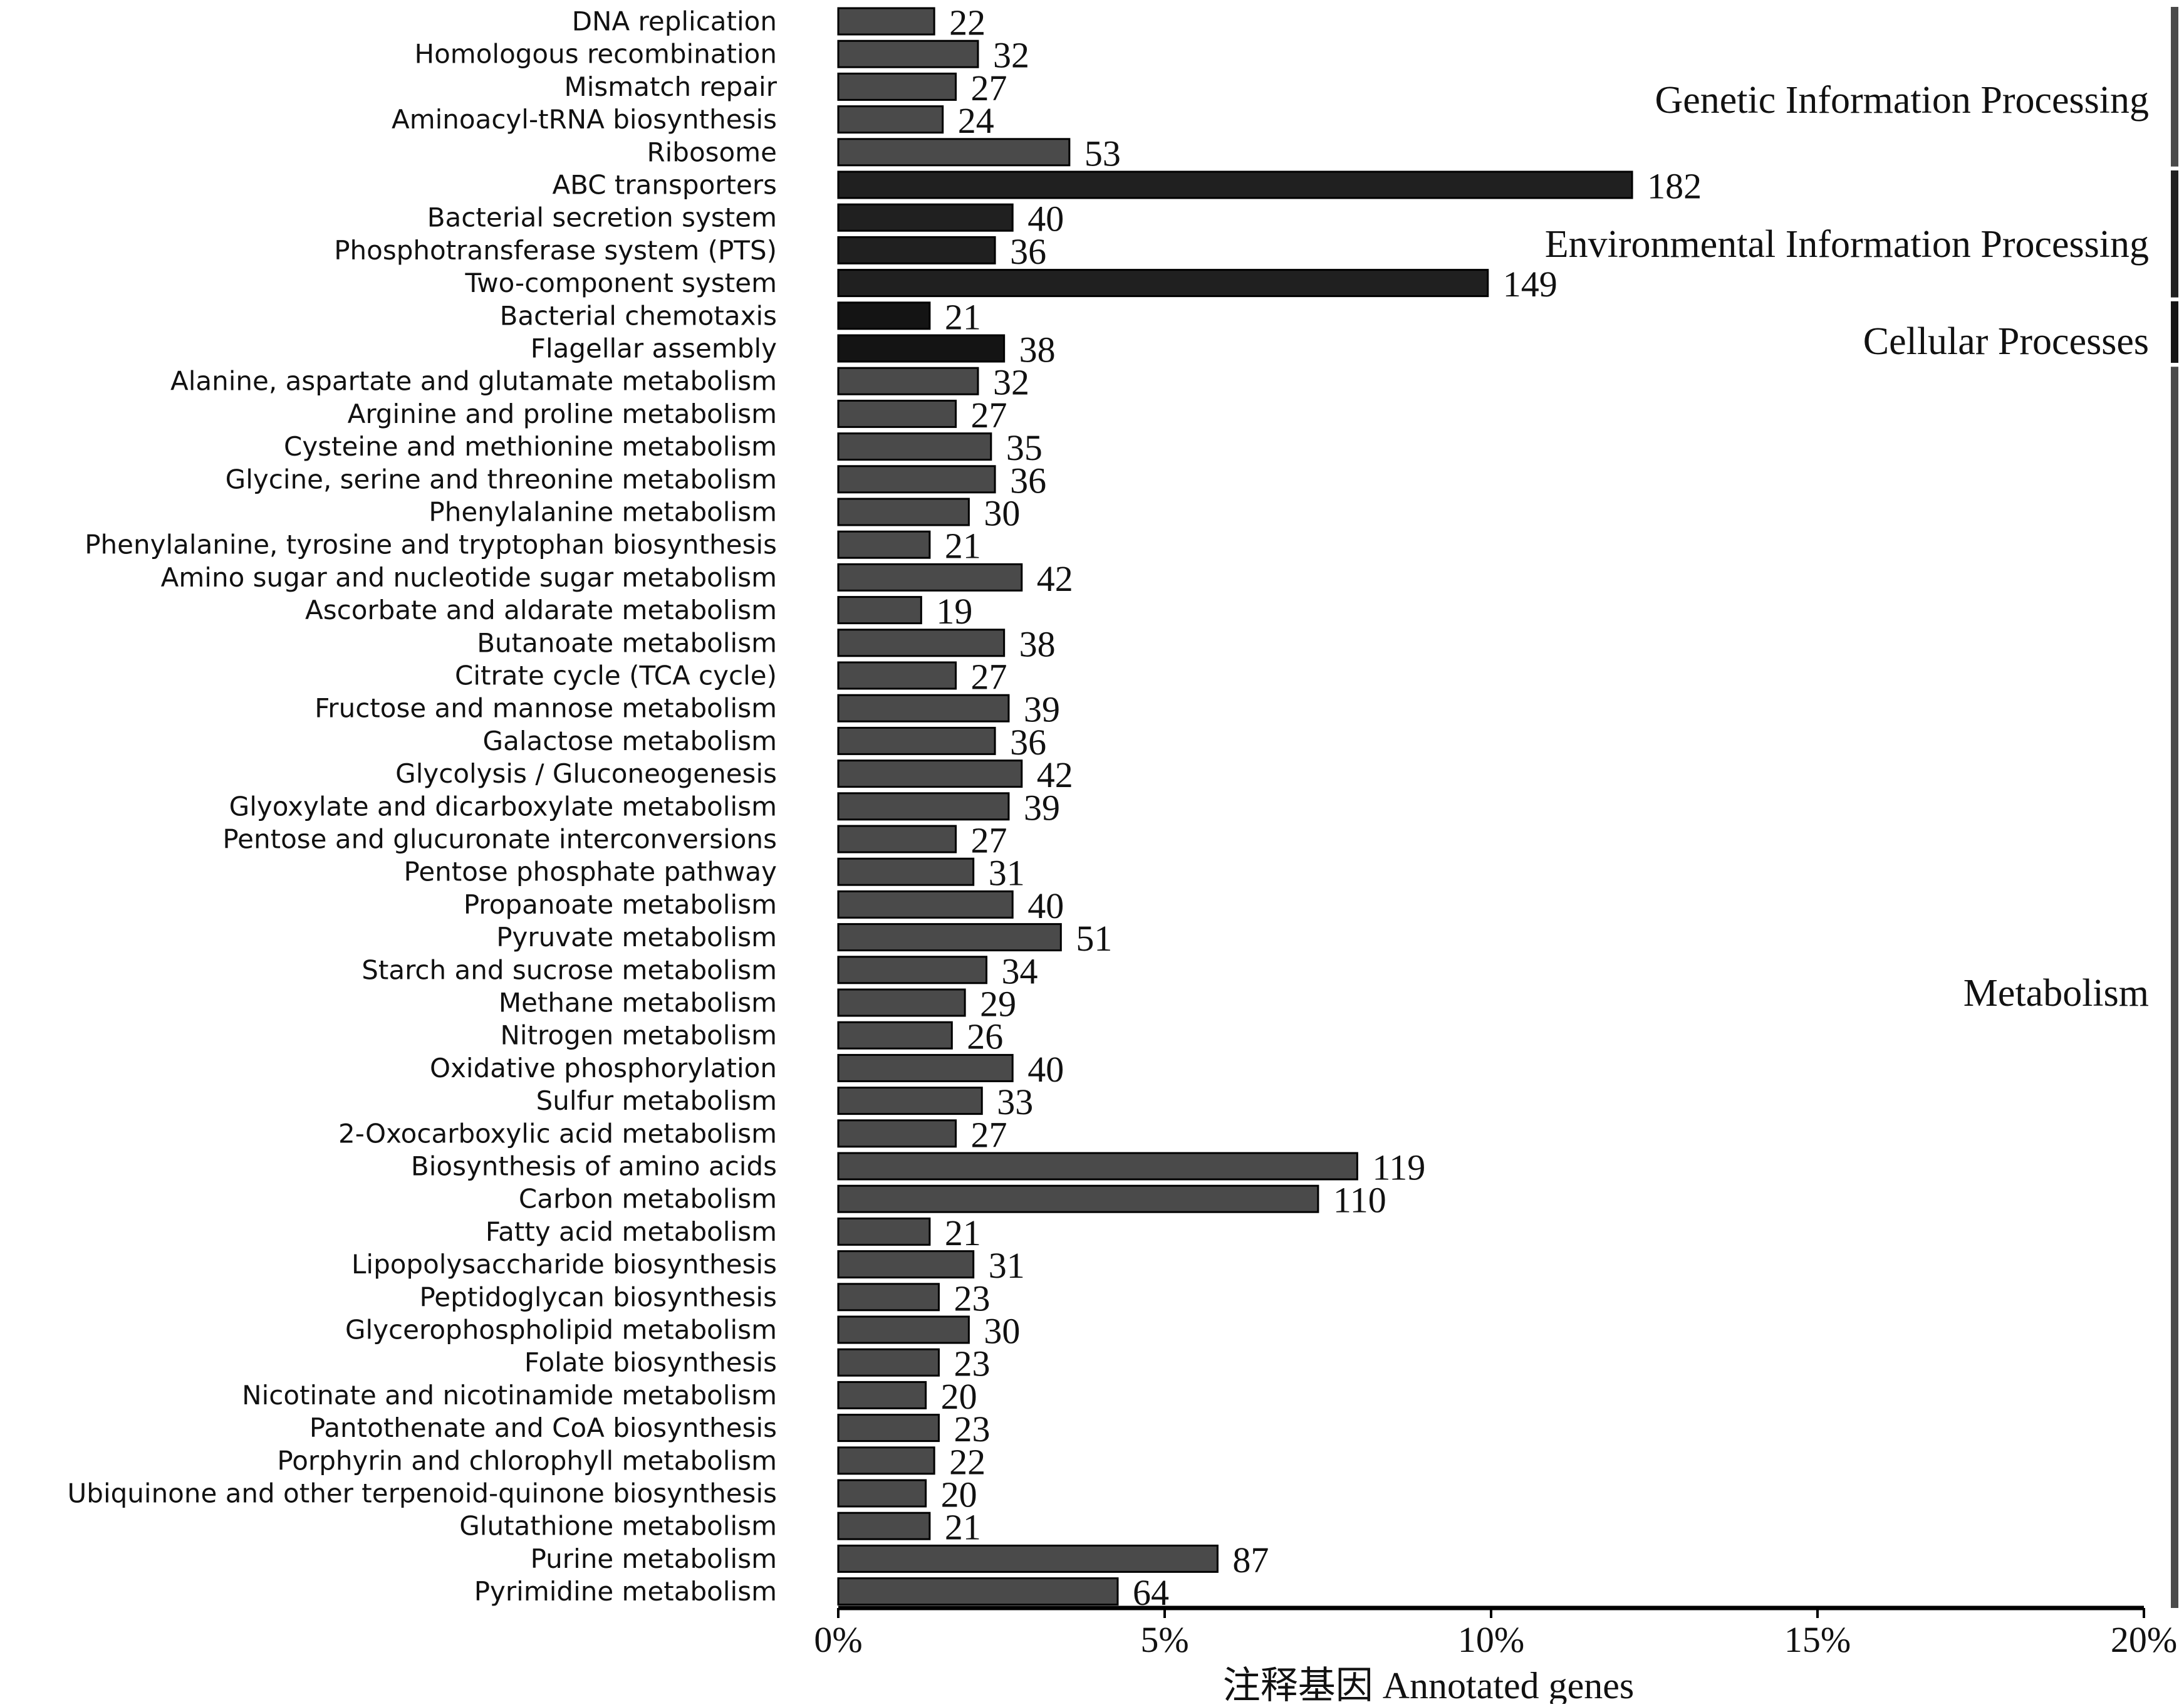 The width and height of the screenshot is (2184, 1707). What do you see at coordinates (500, 840) in the screenshot?
I see `category-label: Pentose and glucuronate interconversions` at bounding box center [500, 840].